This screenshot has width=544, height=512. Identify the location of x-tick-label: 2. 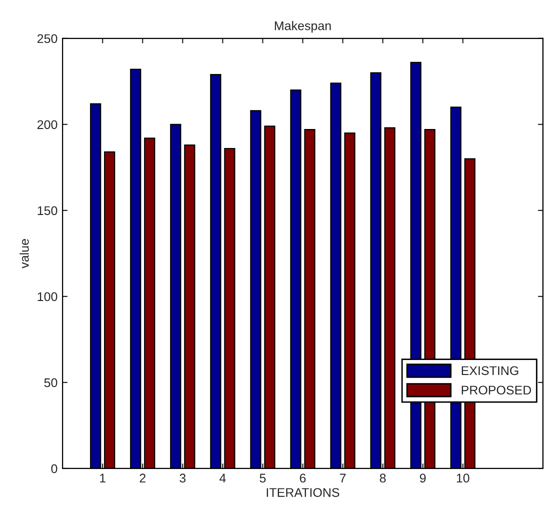
(143, 478).